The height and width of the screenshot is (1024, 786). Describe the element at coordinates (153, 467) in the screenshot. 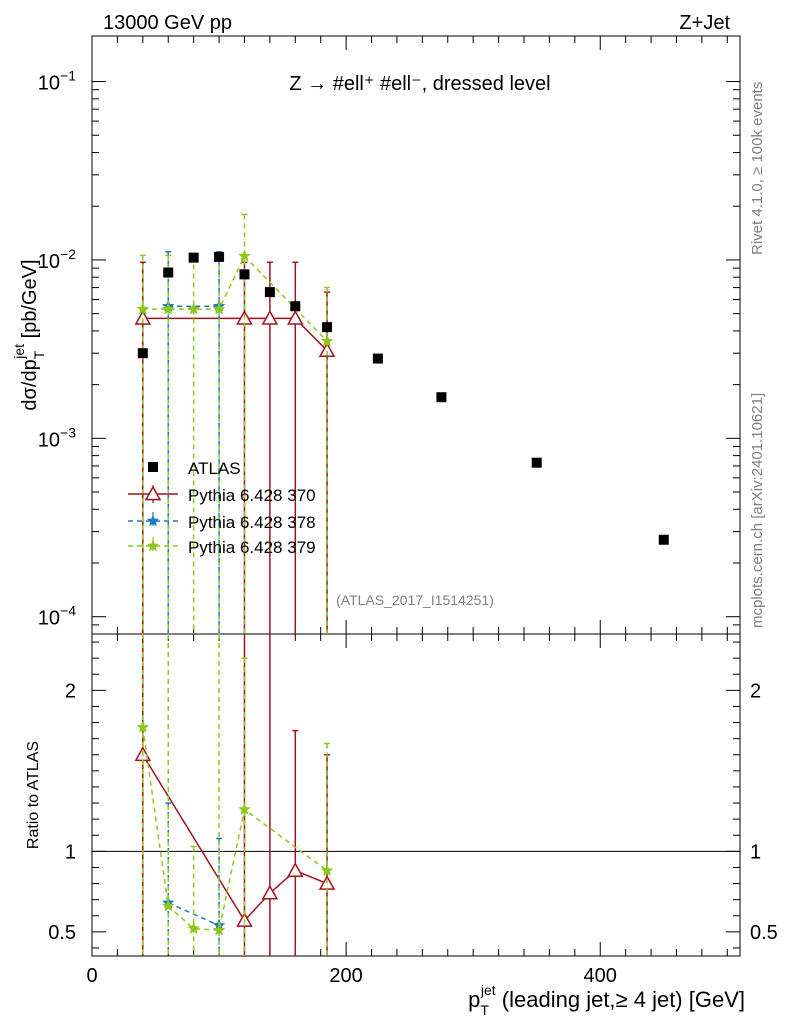

I see `legend-marker-atlas` at that location.